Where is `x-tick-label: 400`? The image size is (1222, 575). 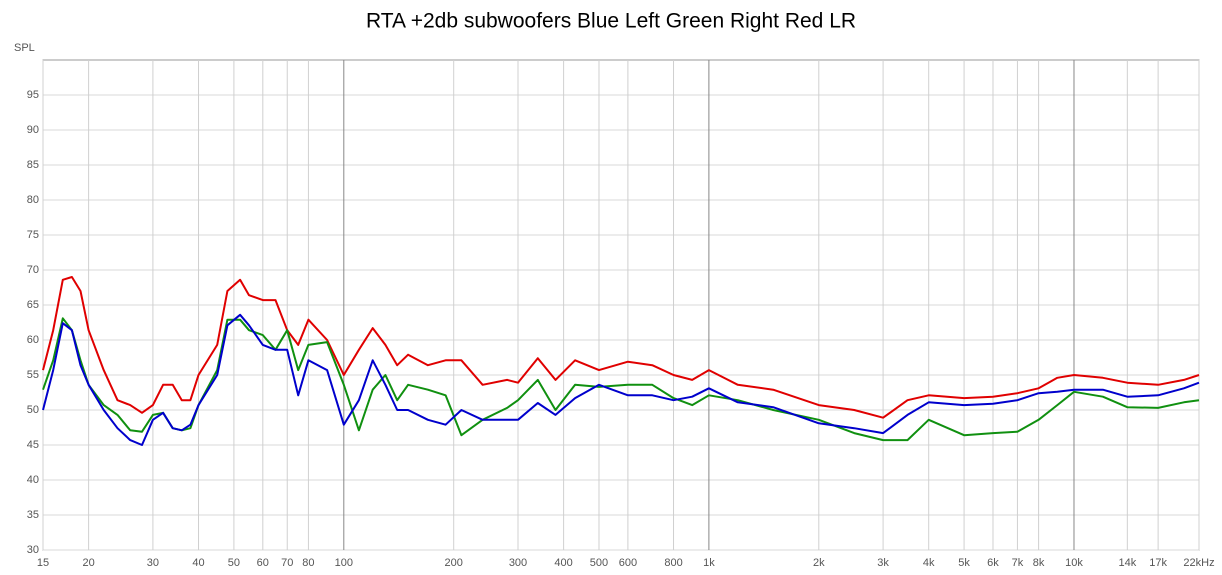 x-tick-label: 400 is located at coordinates (563, 563).